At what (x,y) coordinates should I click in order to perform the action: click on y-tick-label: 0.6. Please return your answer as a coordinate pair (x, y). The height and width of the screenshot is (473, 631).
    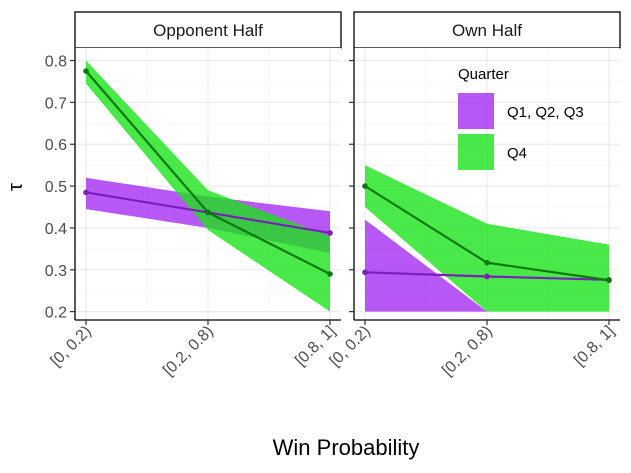
    Looking at the image, I should click on (56, 145).